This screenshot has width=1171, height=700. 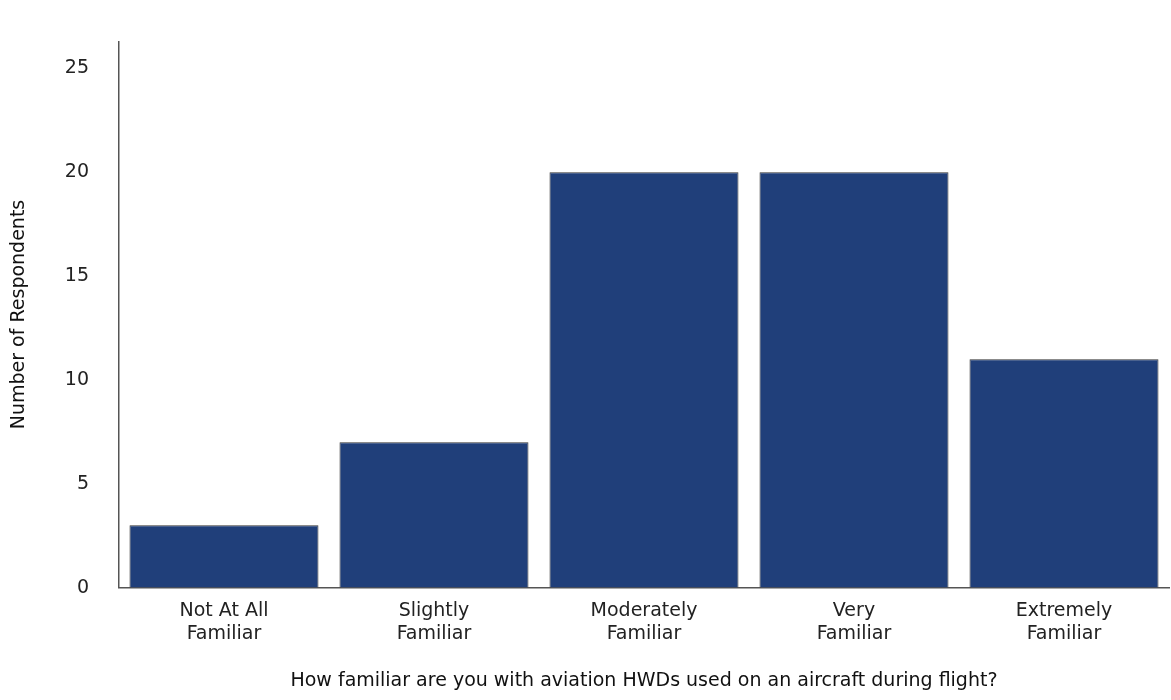 What do you see at coordinates (644, 620) in the screenshot?
I see `x-tick-label: Moderately Familiar` at bounding box center [644, 620].